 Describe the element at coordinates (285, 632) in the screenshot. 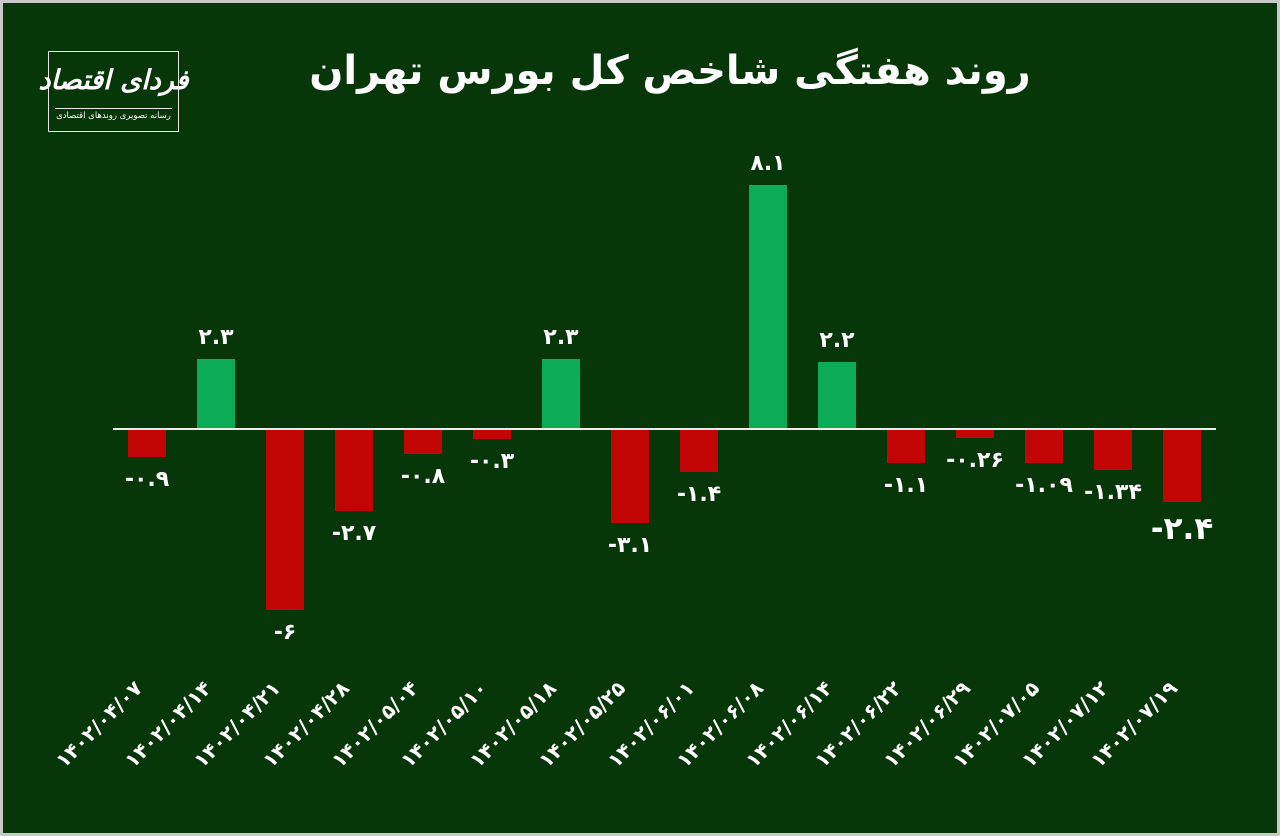

I see `bar-value-label: -۶` at that location.